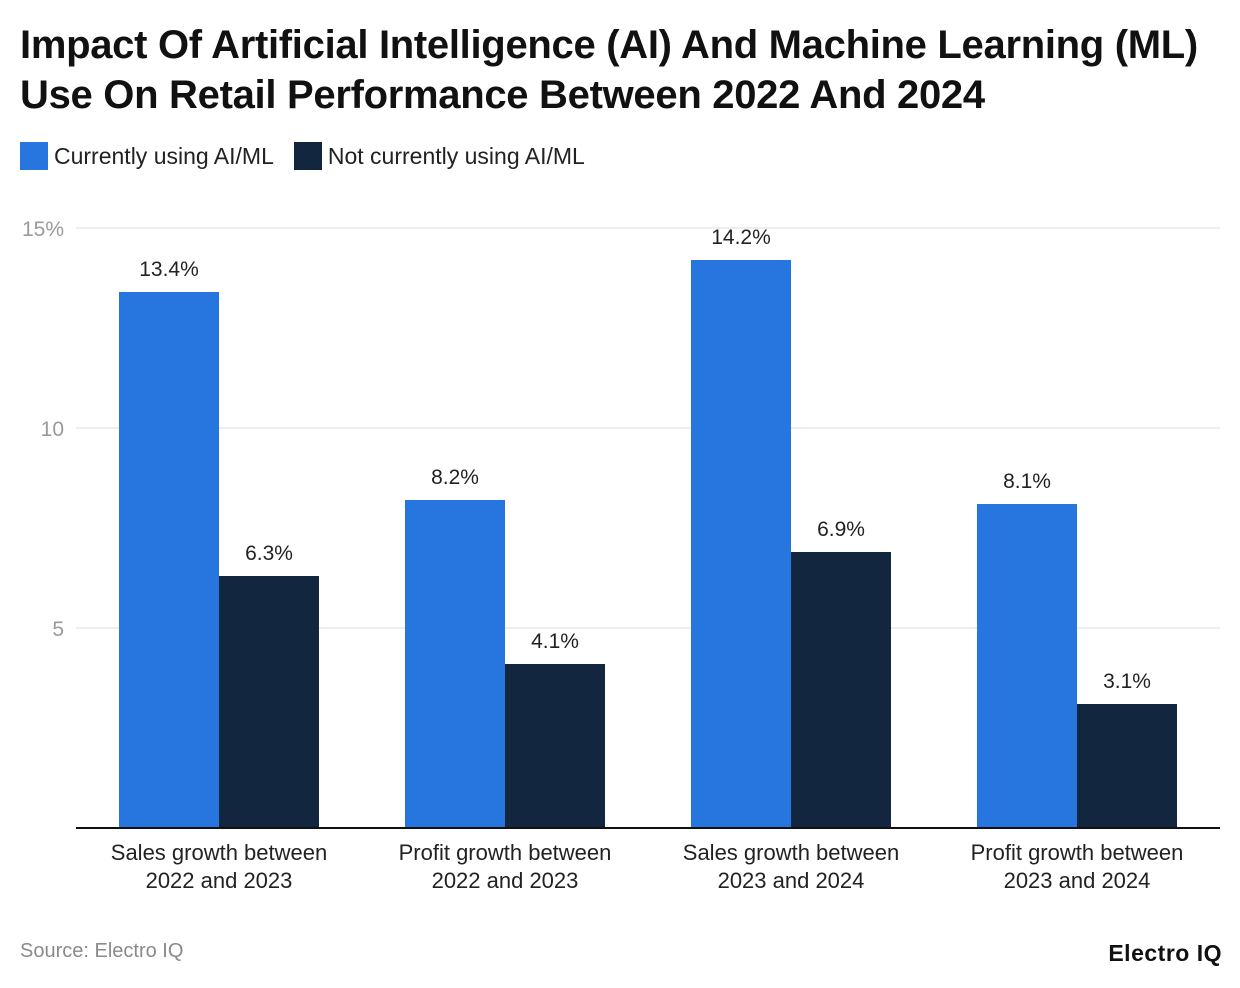 Image resolution: width=1240 pixels, height=988 pixels. Describe the element at coordinates (1127, 681) in the screenshot. I see `data-label: 3.1%` at that location.